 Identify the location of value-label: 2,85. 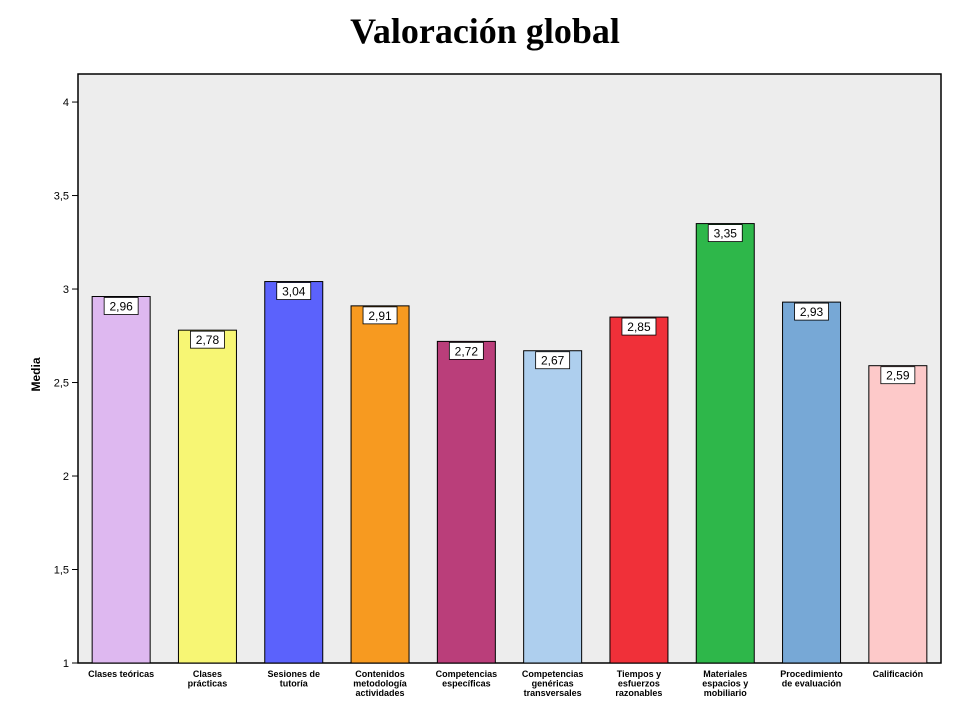
(639, 327).